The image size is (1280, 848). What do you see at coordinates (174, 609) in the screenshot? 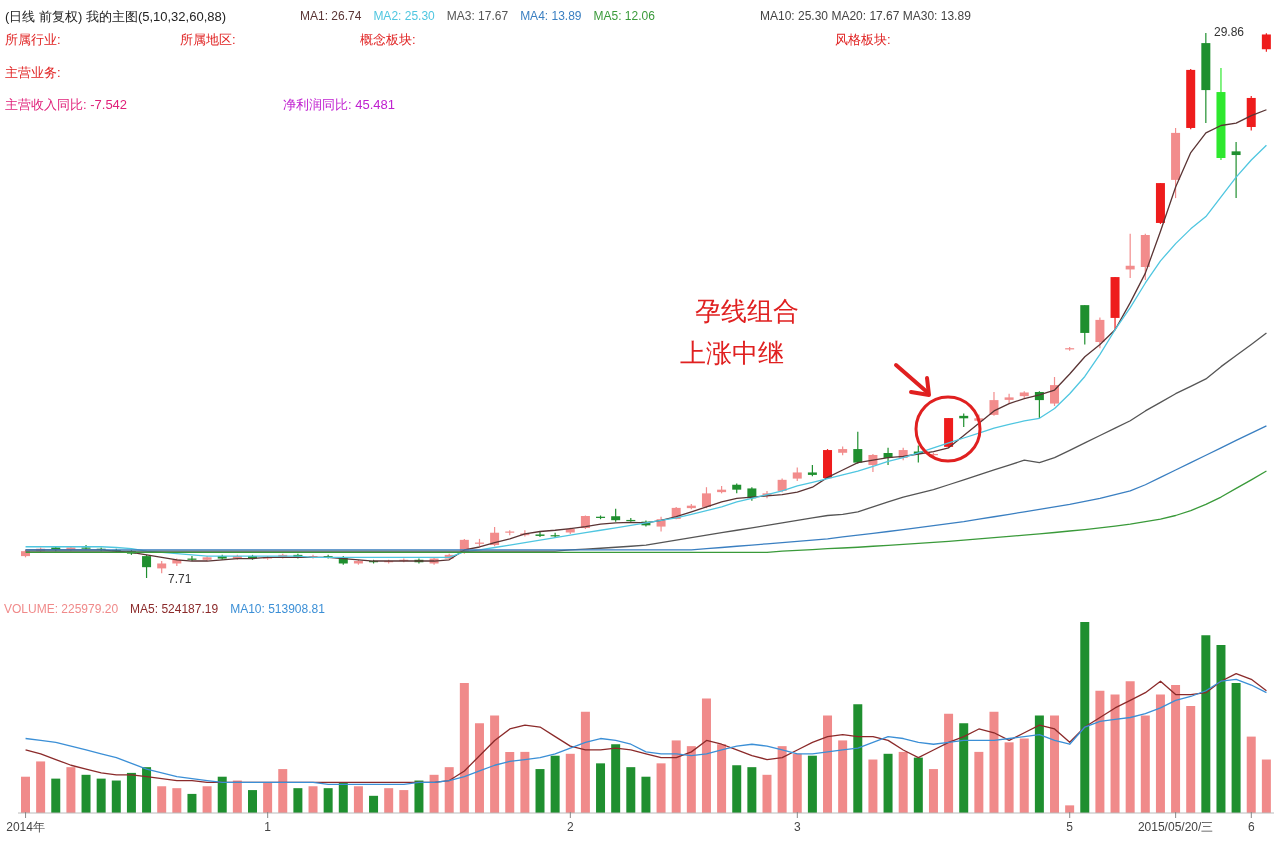
I see `text: MA5: 524187.19` at bounding box center [174, 609].